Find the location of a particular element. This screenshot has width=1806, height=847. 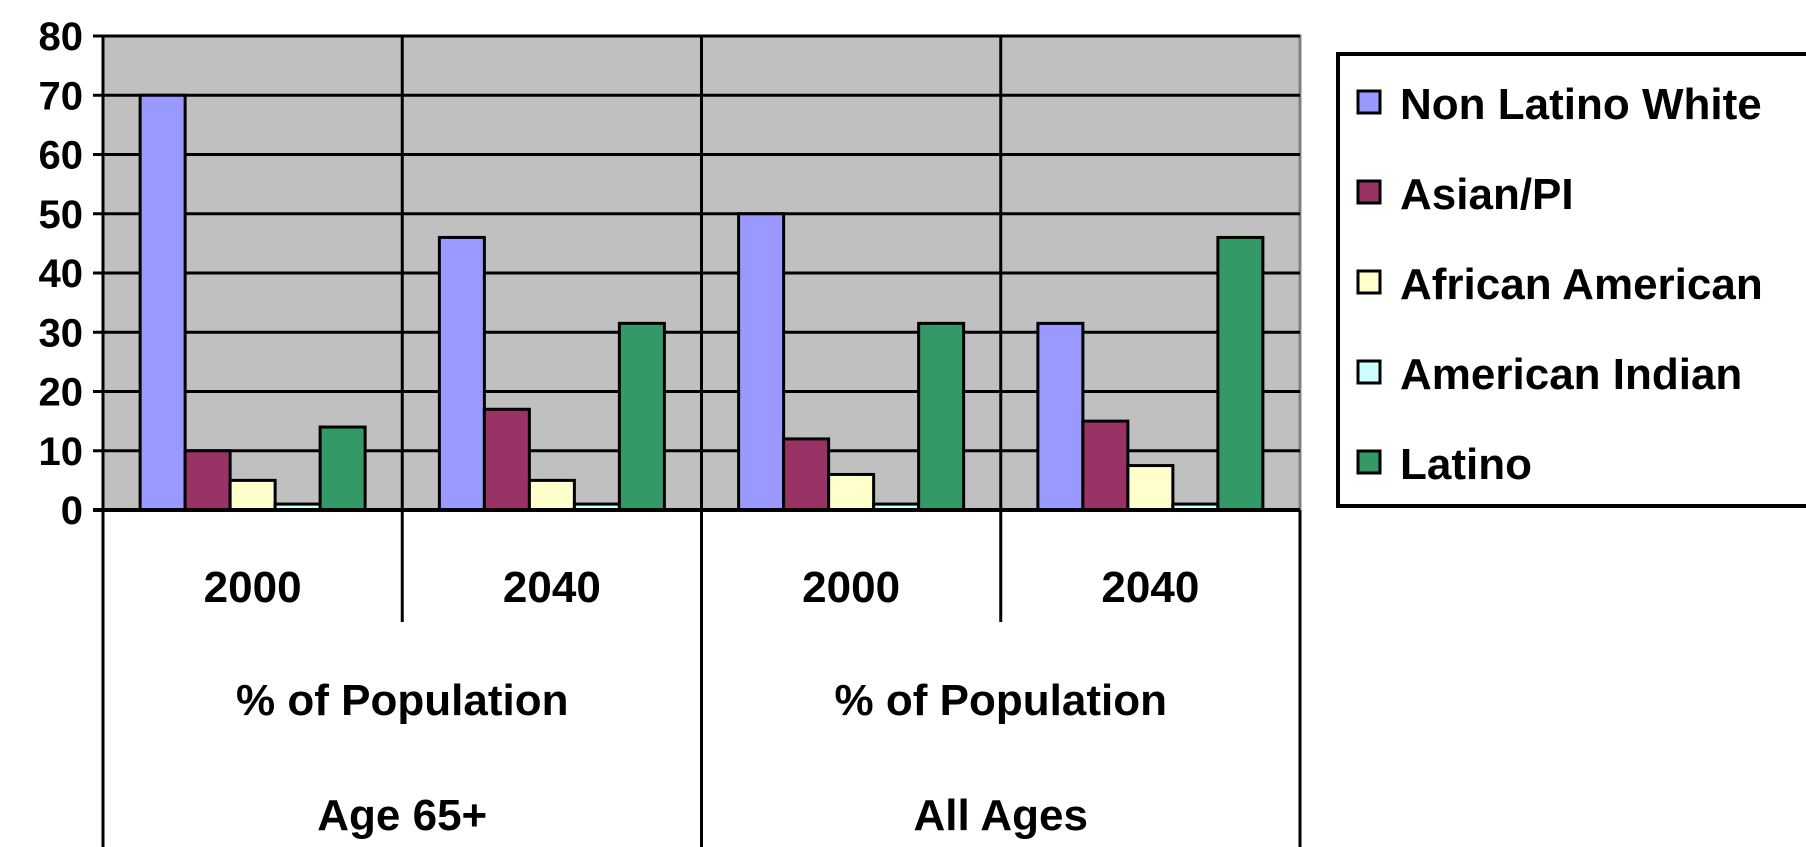

legend-label: Asian/PI is located at coordinates (1487, 194).